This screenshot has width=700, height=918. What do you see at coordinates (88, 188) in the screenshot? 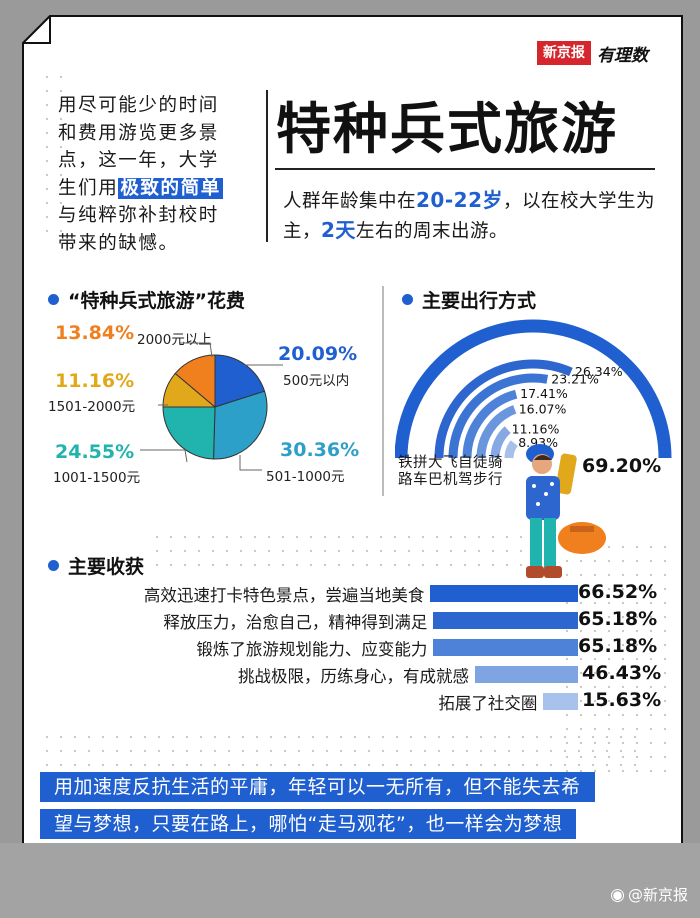
I see `intro-line-pre: 生们用` at bounding box center [88, 188].